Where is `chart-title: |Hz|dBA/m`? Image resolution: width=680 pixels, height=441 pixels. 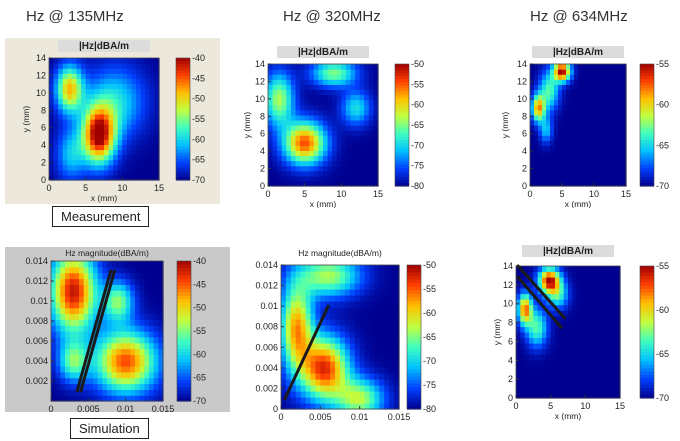
chart-title: |Hz|dBA/m is located at coordinates (104, 46).